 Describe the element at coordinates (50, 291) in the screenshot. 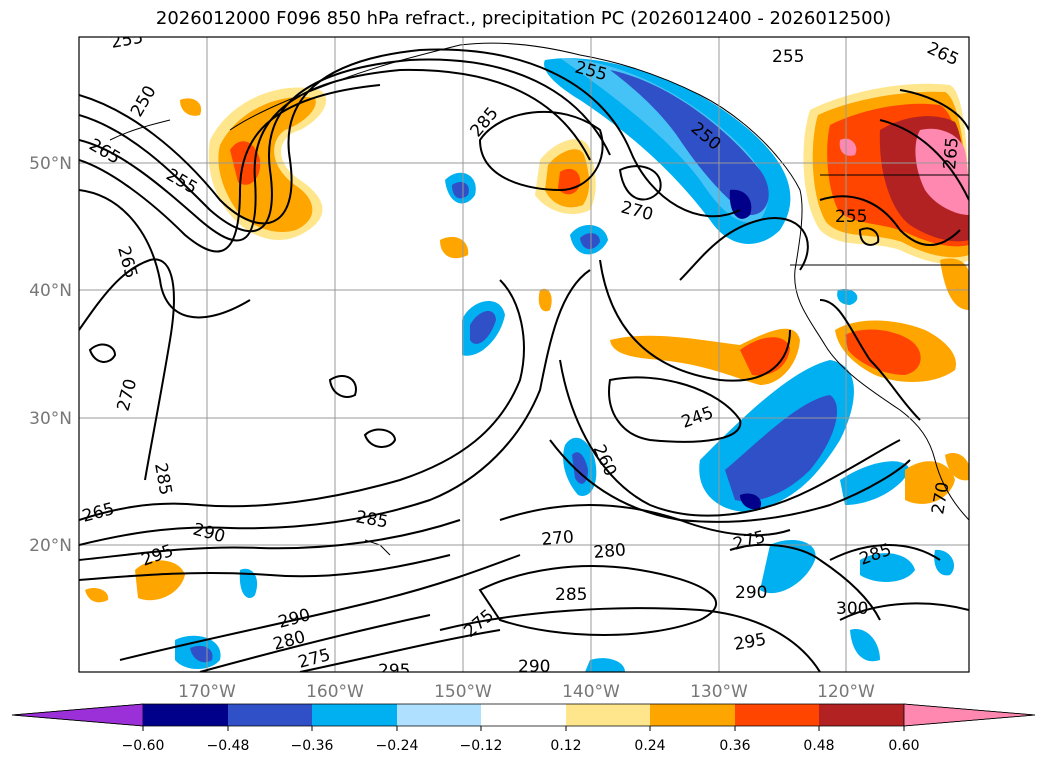

I see `lat-label: 40°N` at that location.